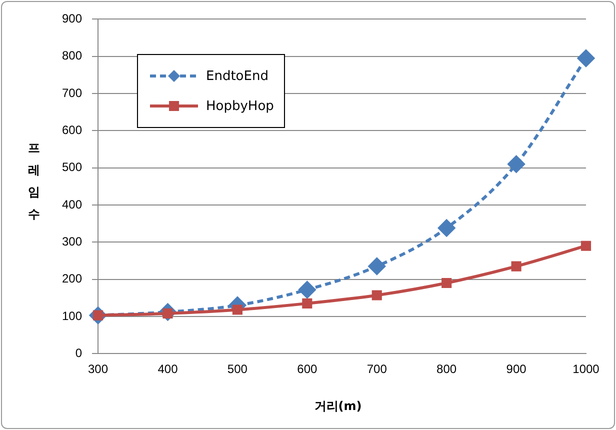 Image resolution: width=616 pixels, height=430 pixels. Describe the element at coordinates (377, 369) in the screenshot. I see `x-tick-label: 700` at that location.